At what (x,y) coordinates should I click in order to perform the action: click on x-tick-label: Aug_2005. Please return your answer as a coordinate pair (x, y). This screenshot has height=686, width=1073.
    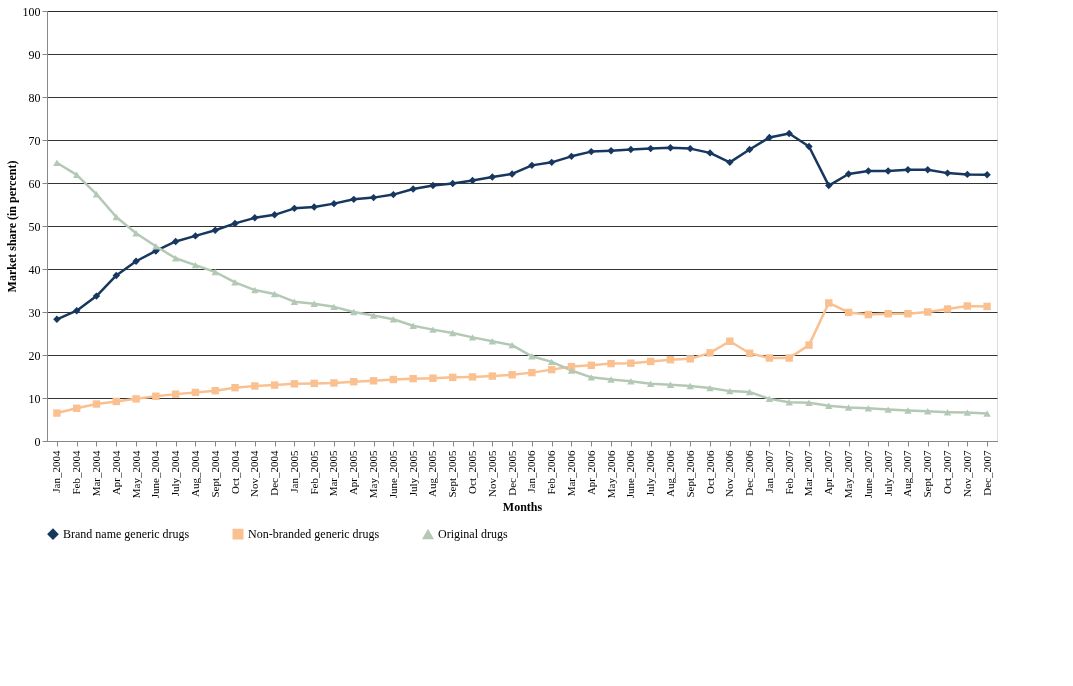
    Looking at the image, I should click on (432, 473).